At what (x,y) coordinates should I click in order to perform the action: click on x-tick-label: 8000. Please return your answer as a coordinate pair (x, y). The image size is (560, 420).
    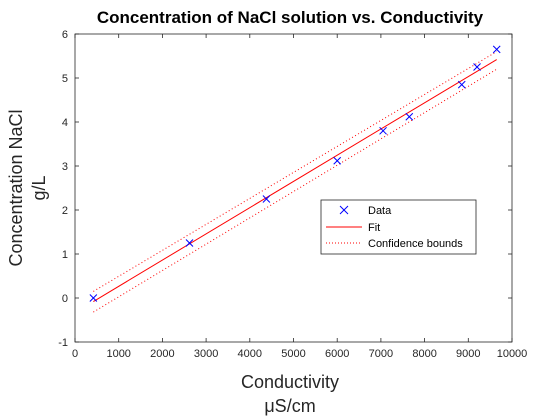
    Looking at the image, I should click on (424, 354).